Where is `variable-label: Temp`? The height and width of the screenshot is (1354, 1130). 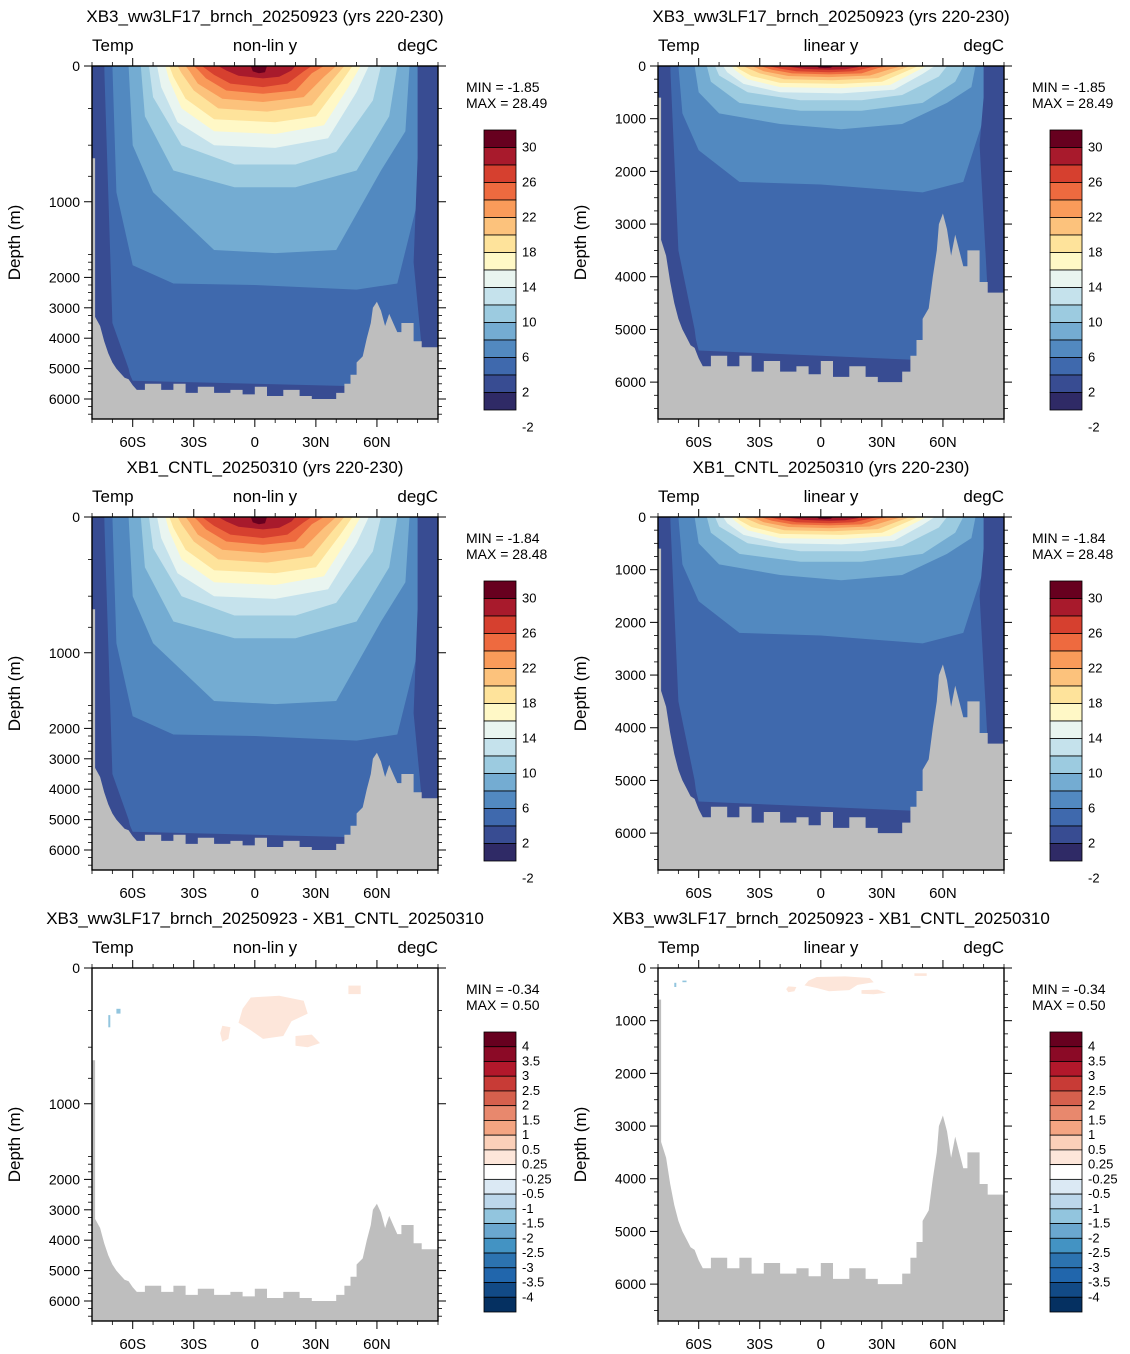
variable-label: Temp is located at coordinates (679, 45).